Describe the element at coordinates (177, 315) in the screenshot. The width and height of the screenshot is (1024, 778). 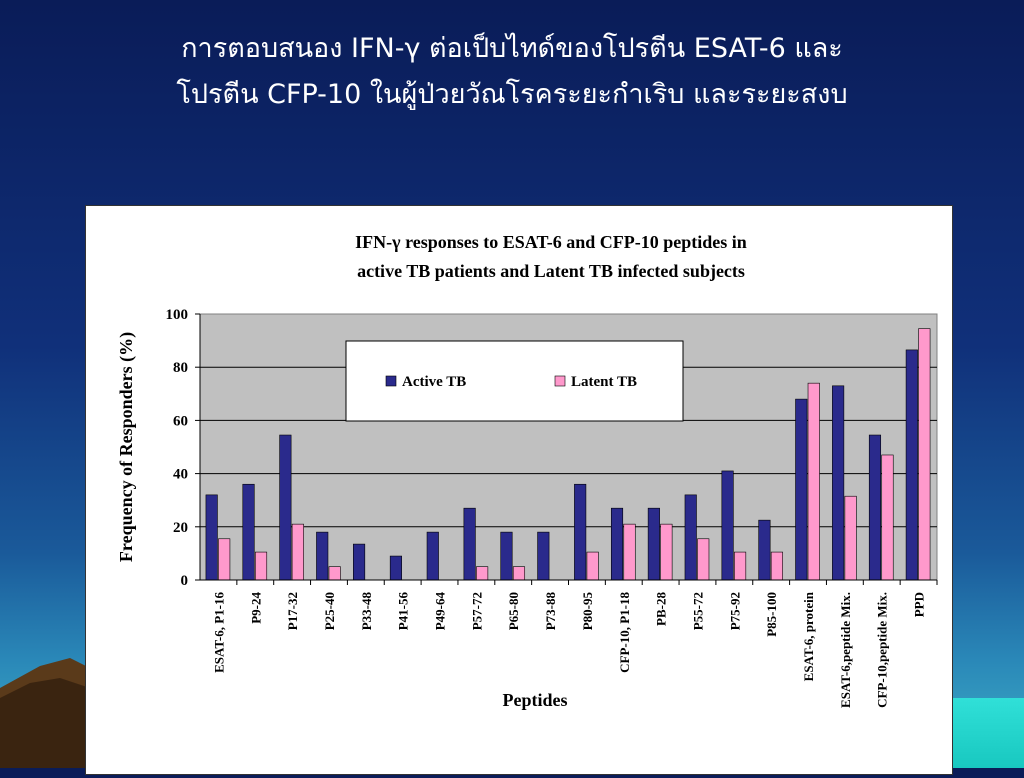
I see `y-tick-label: 100` at that location.